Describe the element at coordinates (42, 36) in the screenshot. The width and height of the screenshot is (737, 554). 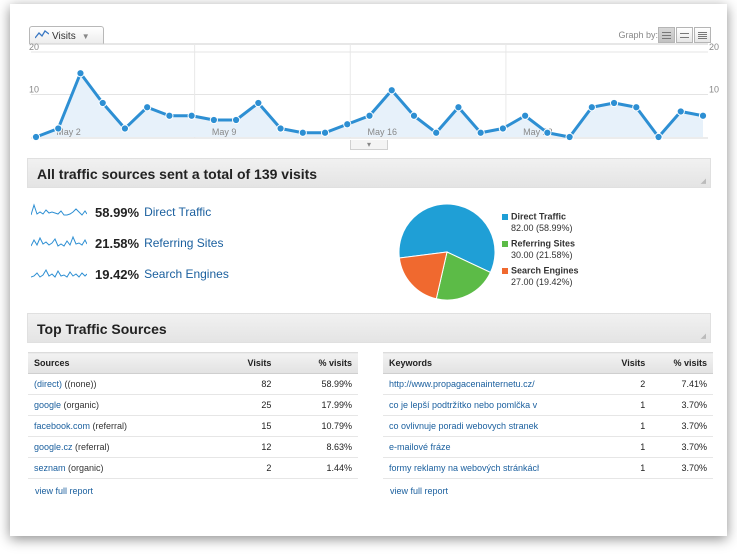
I see `line-chart-icon` at that location.